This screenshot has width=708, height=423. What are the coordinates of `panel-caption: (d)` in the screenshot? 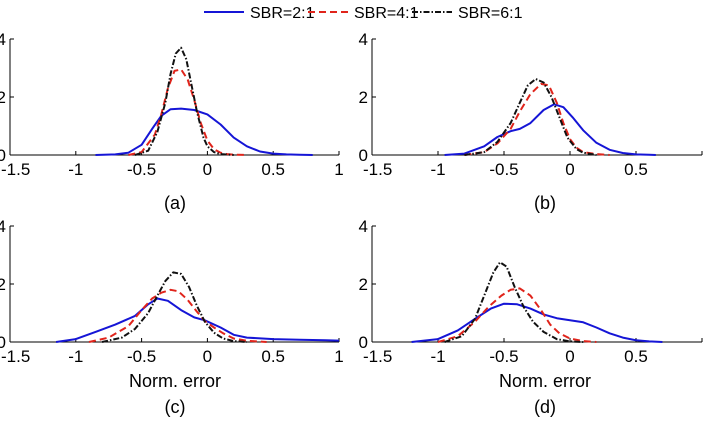 It's located at (545, 407).